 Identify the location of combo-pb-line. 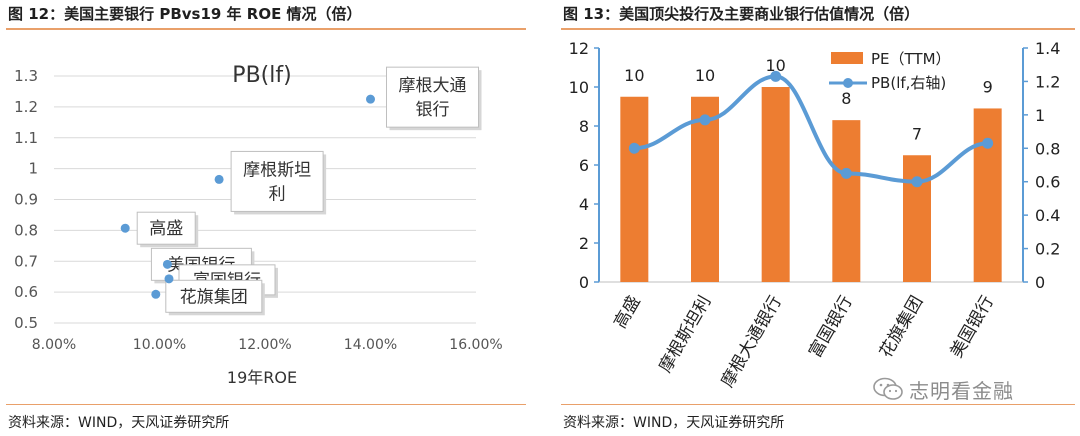
(811, 129).